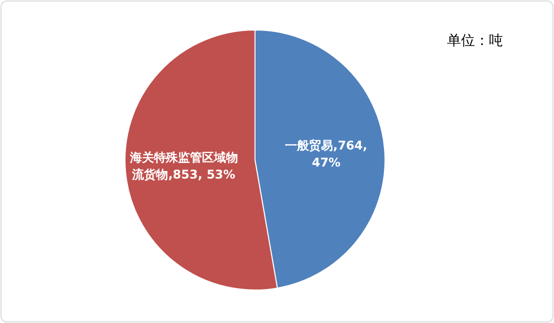 This screenshot has width=554, height=323. I want to click on text: 单位：吨, so click(475, 41).